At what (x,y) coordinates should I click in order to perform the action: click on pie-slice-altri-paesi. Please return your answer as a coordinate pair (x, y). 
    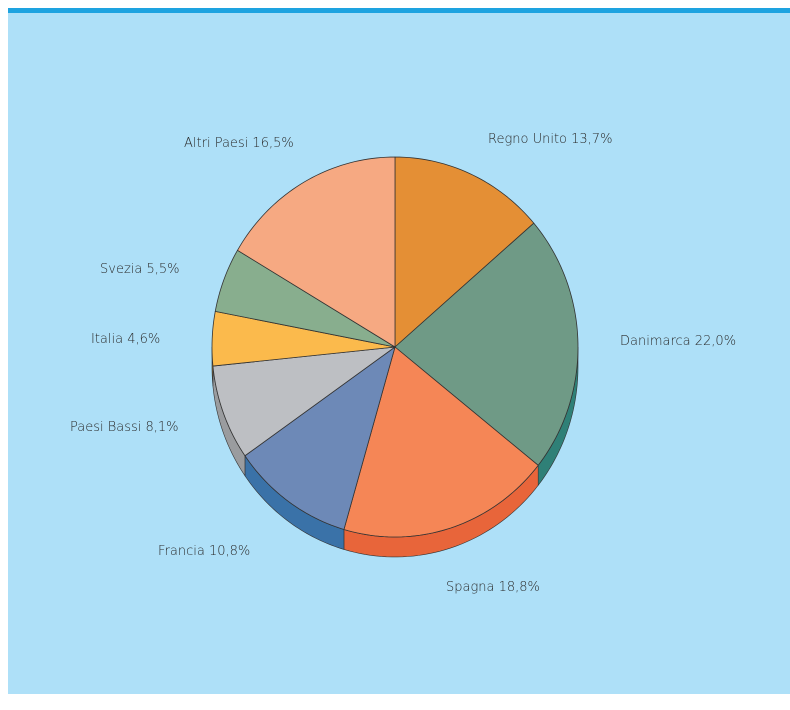
    Looking at the image, I should click on (316, 252).